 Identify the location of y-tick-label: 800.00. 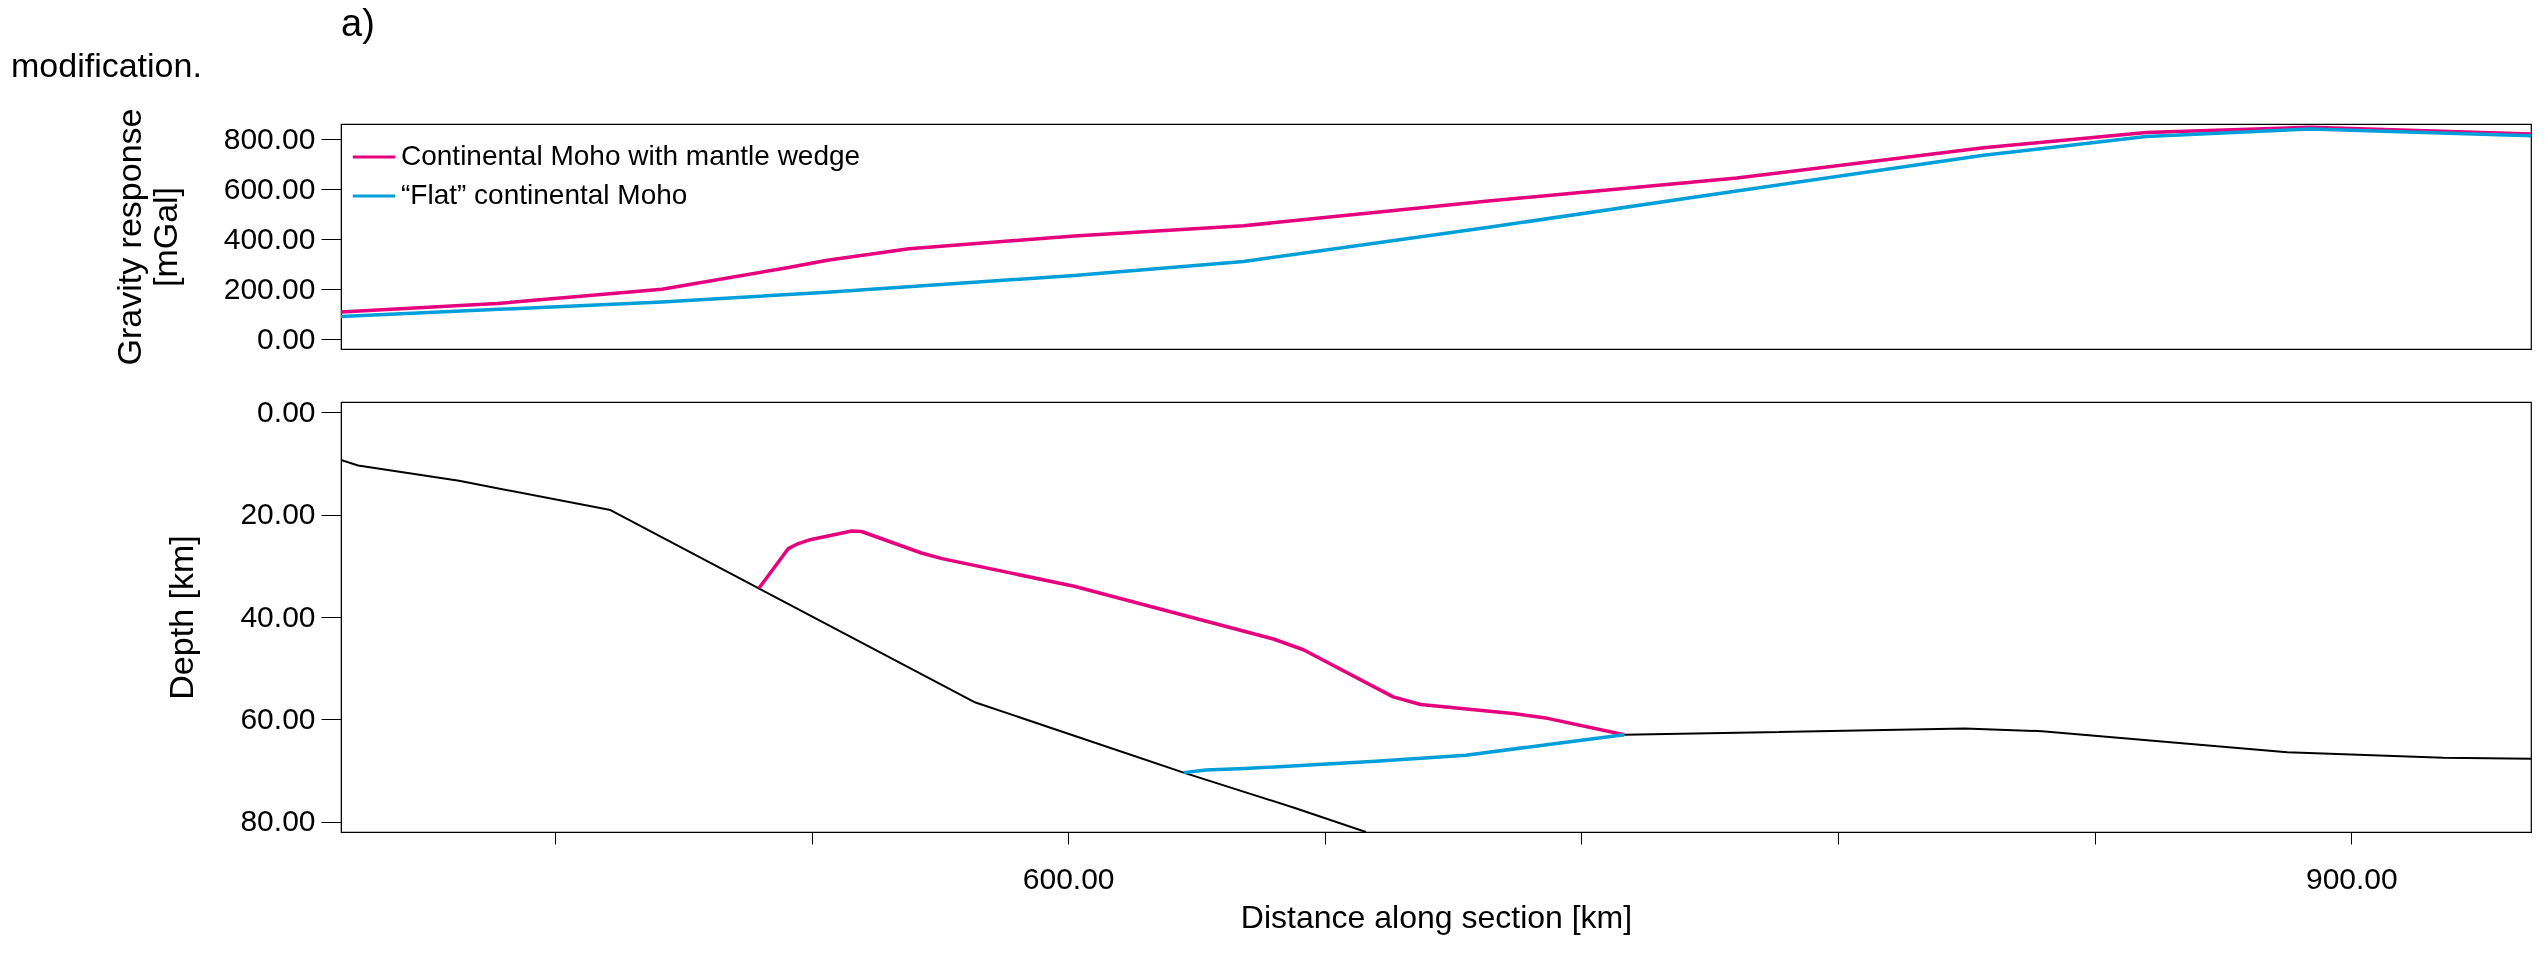
(269, 138).